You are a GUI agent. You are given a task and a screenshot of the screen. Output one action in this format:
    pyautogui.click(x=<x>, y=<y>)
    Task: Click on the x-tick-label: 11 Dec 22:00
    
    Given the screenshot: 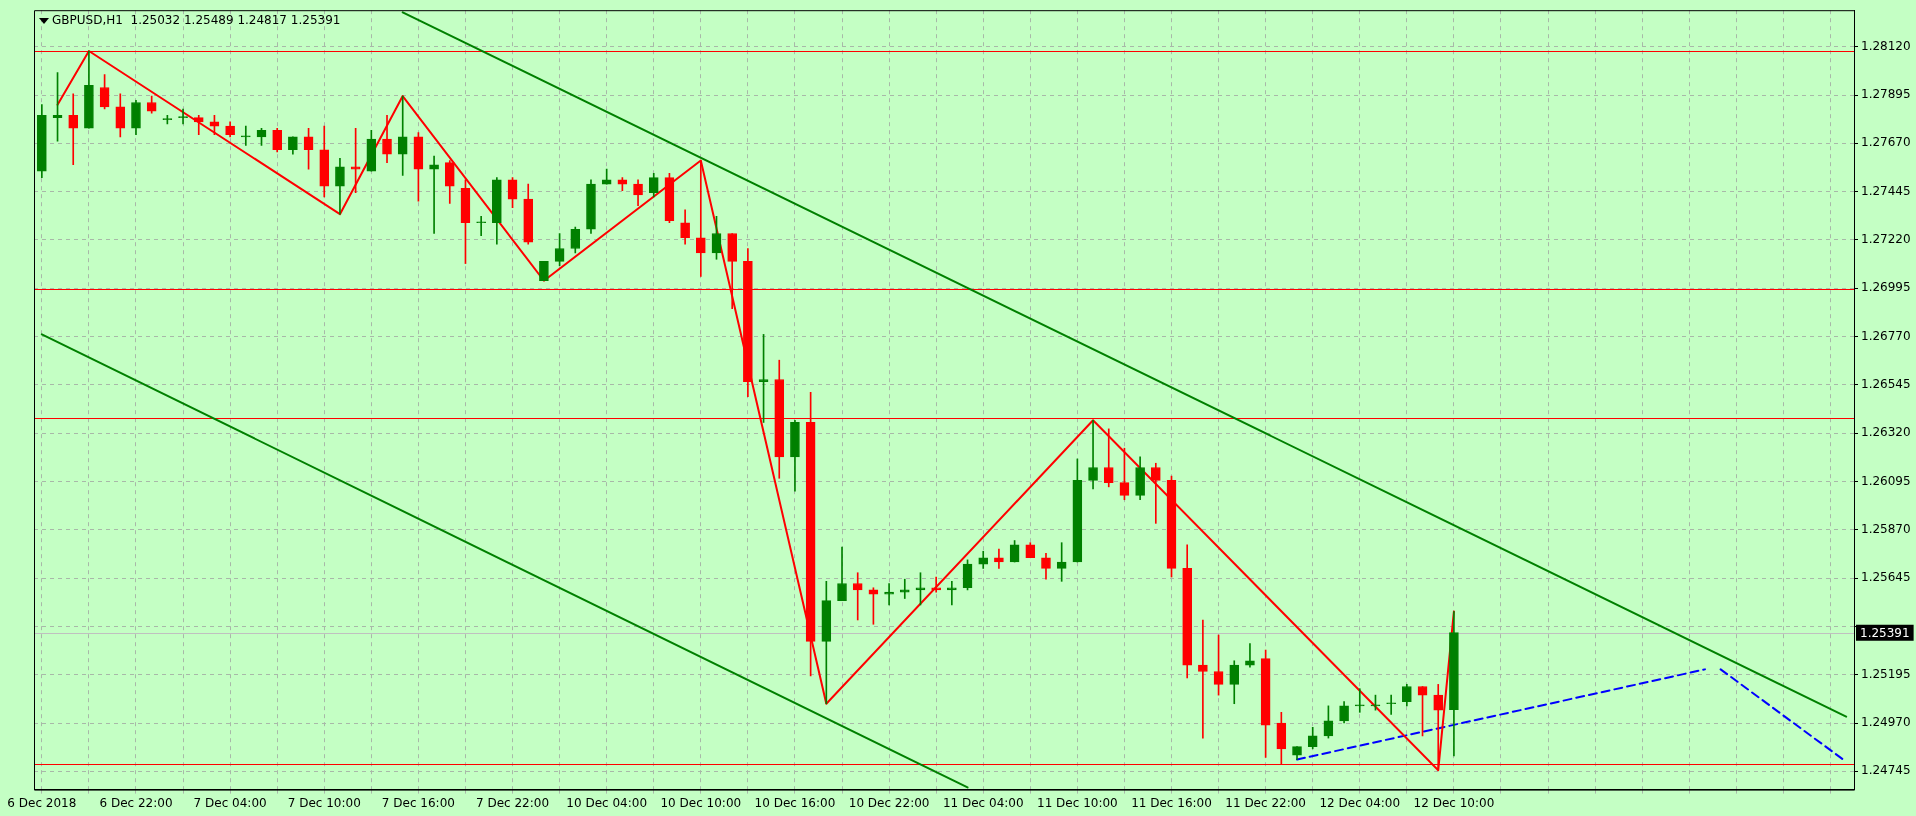 What is the action you would take?
    pyautogui.click(x=1265, y=802)
    